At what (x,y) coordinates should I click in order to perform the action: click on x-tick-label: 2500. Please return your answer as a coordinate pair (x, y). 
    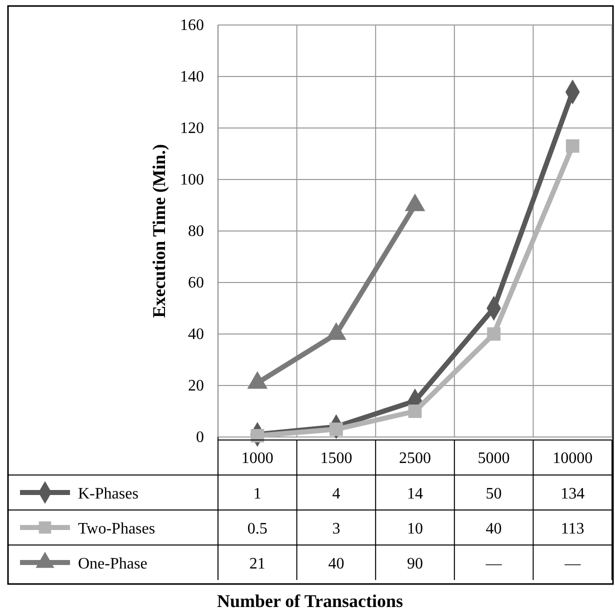
    Looking at the image, I should click on (415, 458).